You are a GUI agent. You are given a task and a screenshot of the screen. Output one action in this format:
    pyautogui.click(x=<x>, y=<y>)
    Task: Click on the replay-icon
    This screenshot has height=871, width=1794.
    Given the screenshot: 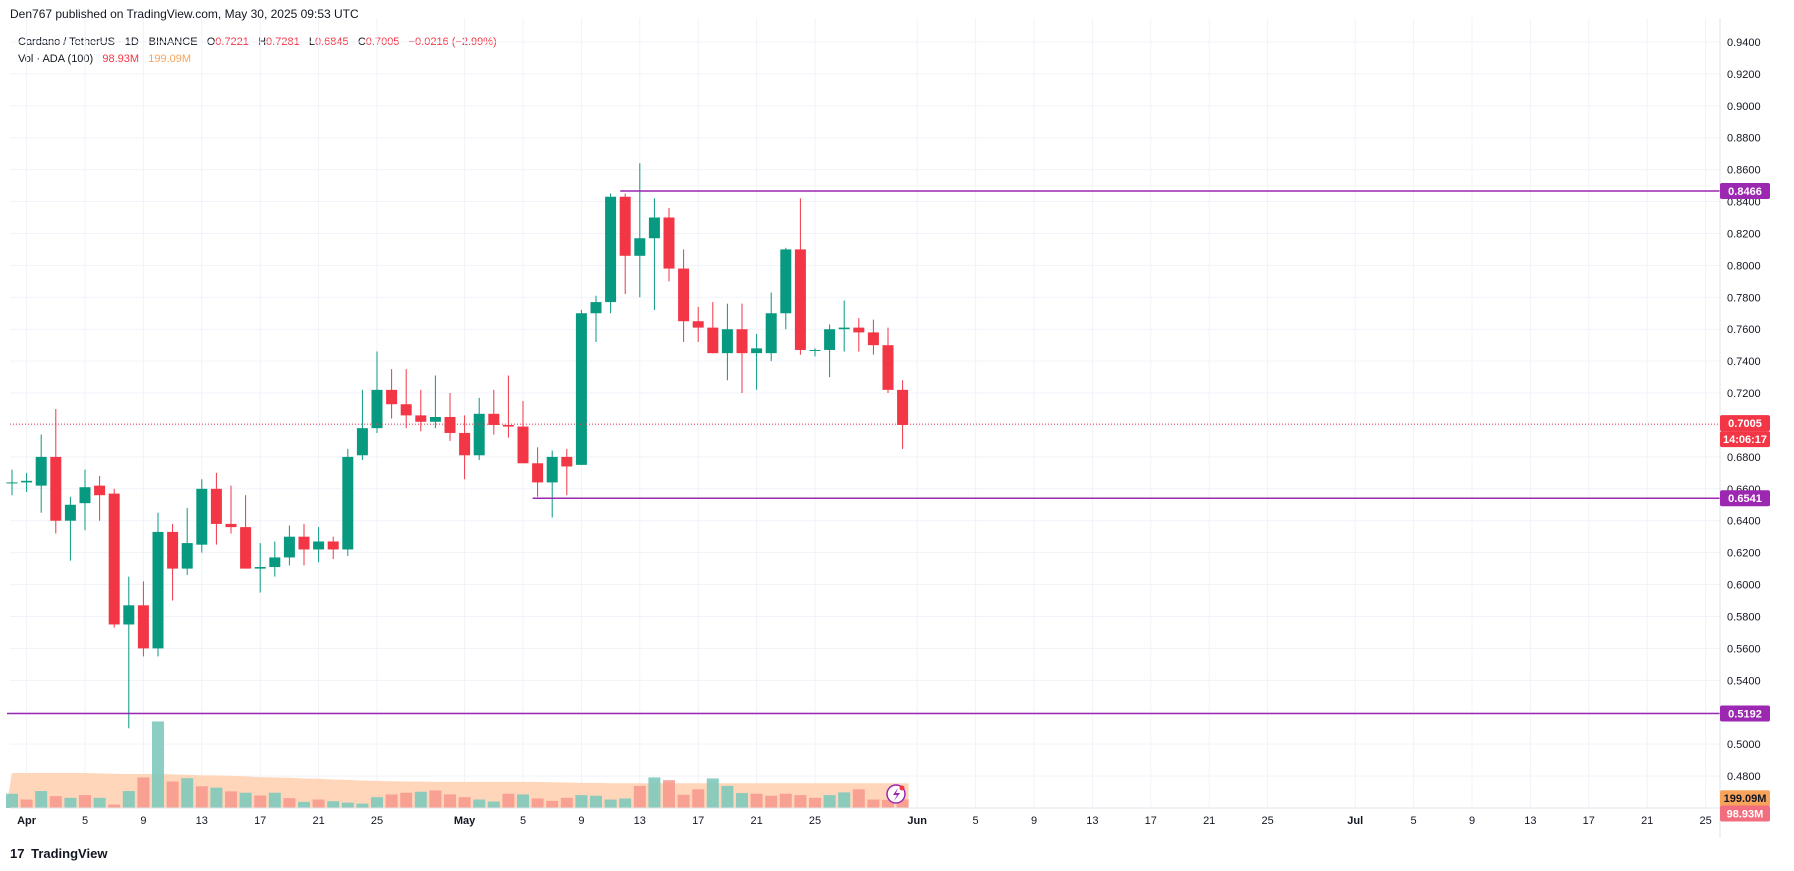 What is the action you would take?
    pyautogui.click(x=896, y=794)
    